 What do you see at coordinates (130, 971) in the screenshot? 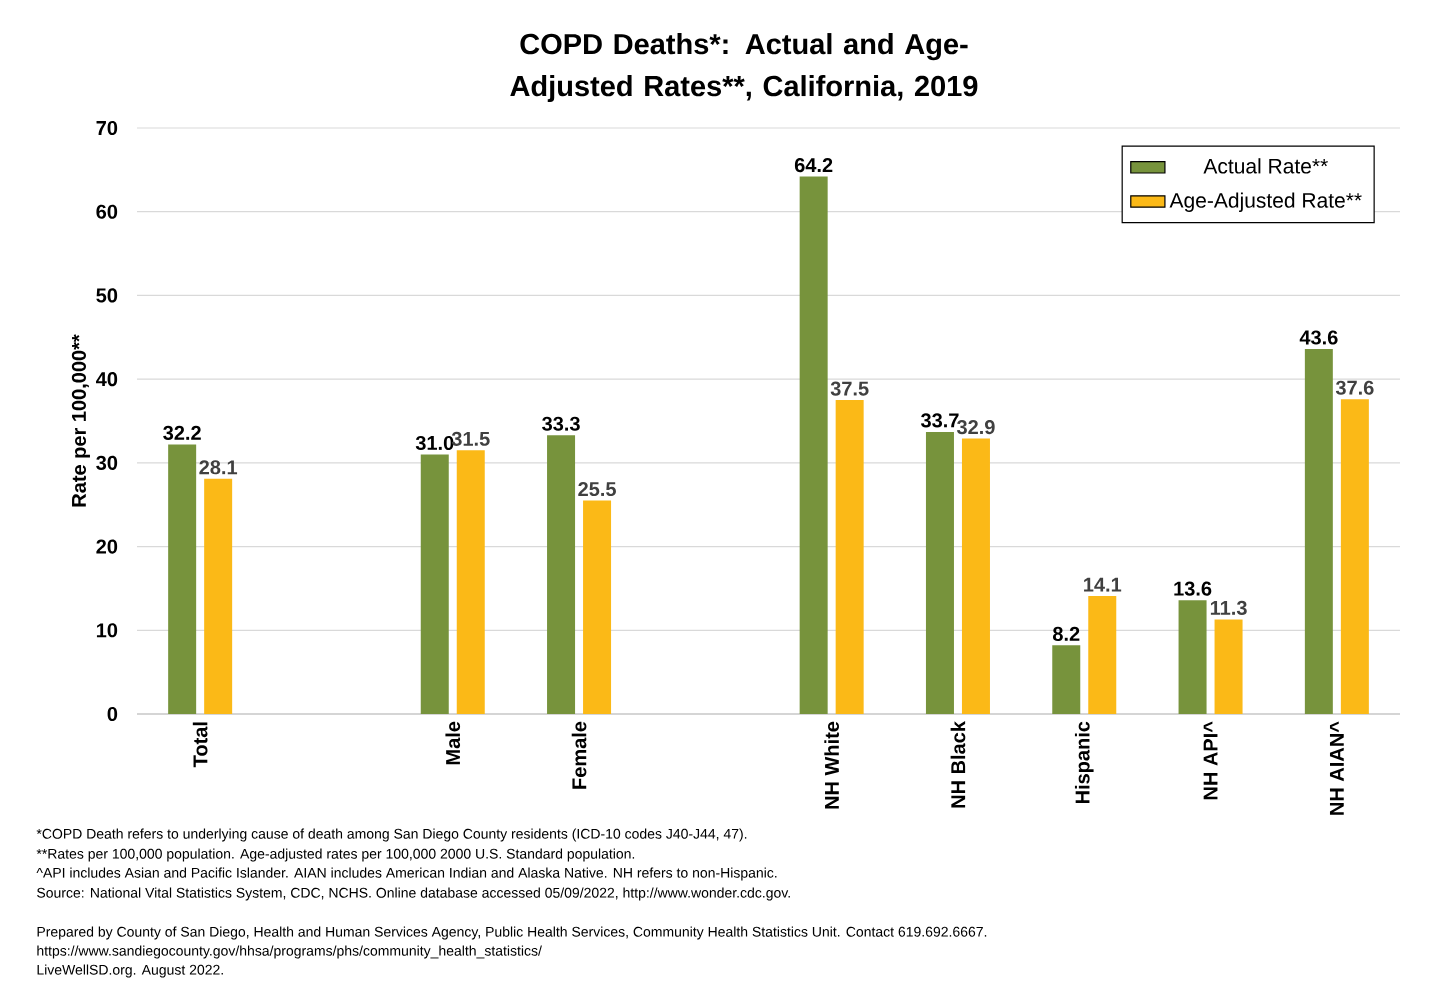
I see `text: LiveWellSD.org. August 2022.` at bounding box center [130, 971].